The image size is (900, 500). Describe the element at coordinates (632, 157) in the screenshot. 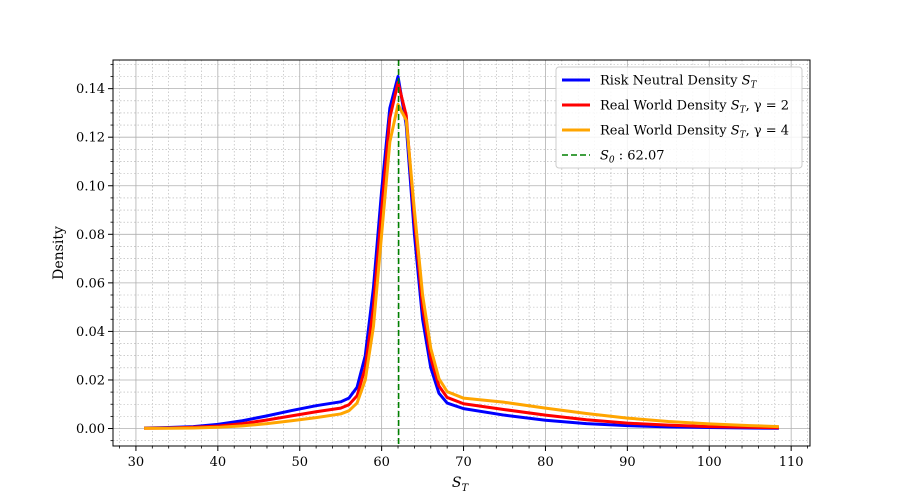

I see `legend-label-4: S0 : 62.07` at that location.